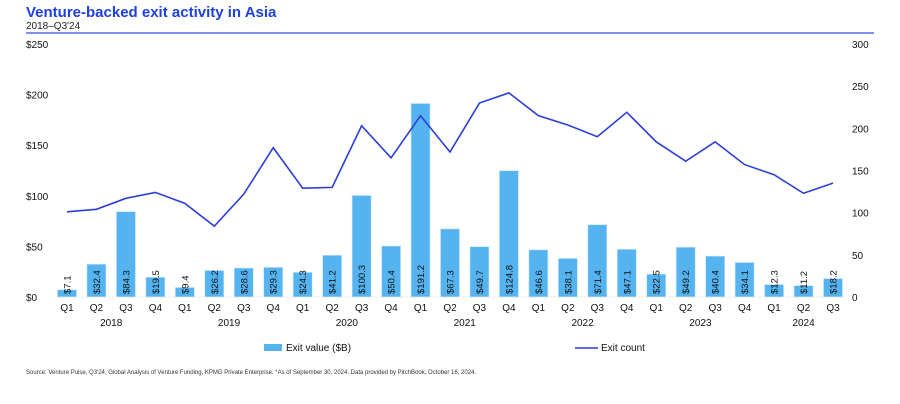 Image resolution: width=900 pixels, height=404 pixels. Describe the element at coordinates (37, 197) in the screenshot. I see `left-axis-tick: $100` at that location.